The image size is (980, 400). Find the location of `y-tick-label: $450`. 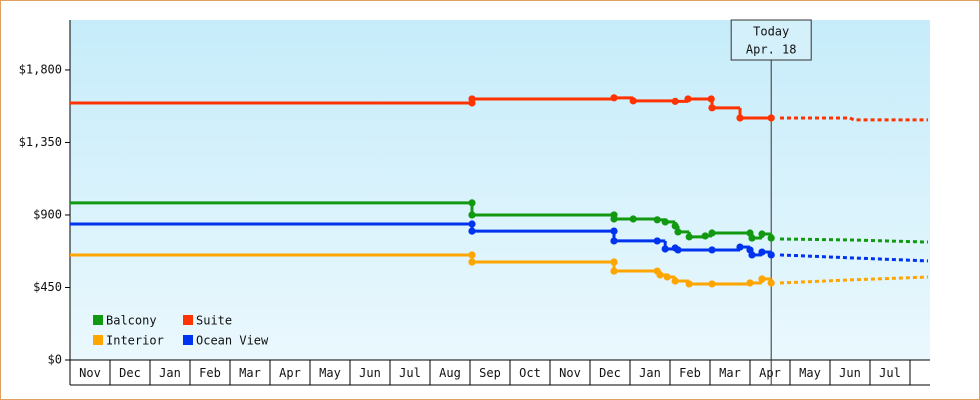

y-tick-label: $450 is located at coordinates (47, 287).